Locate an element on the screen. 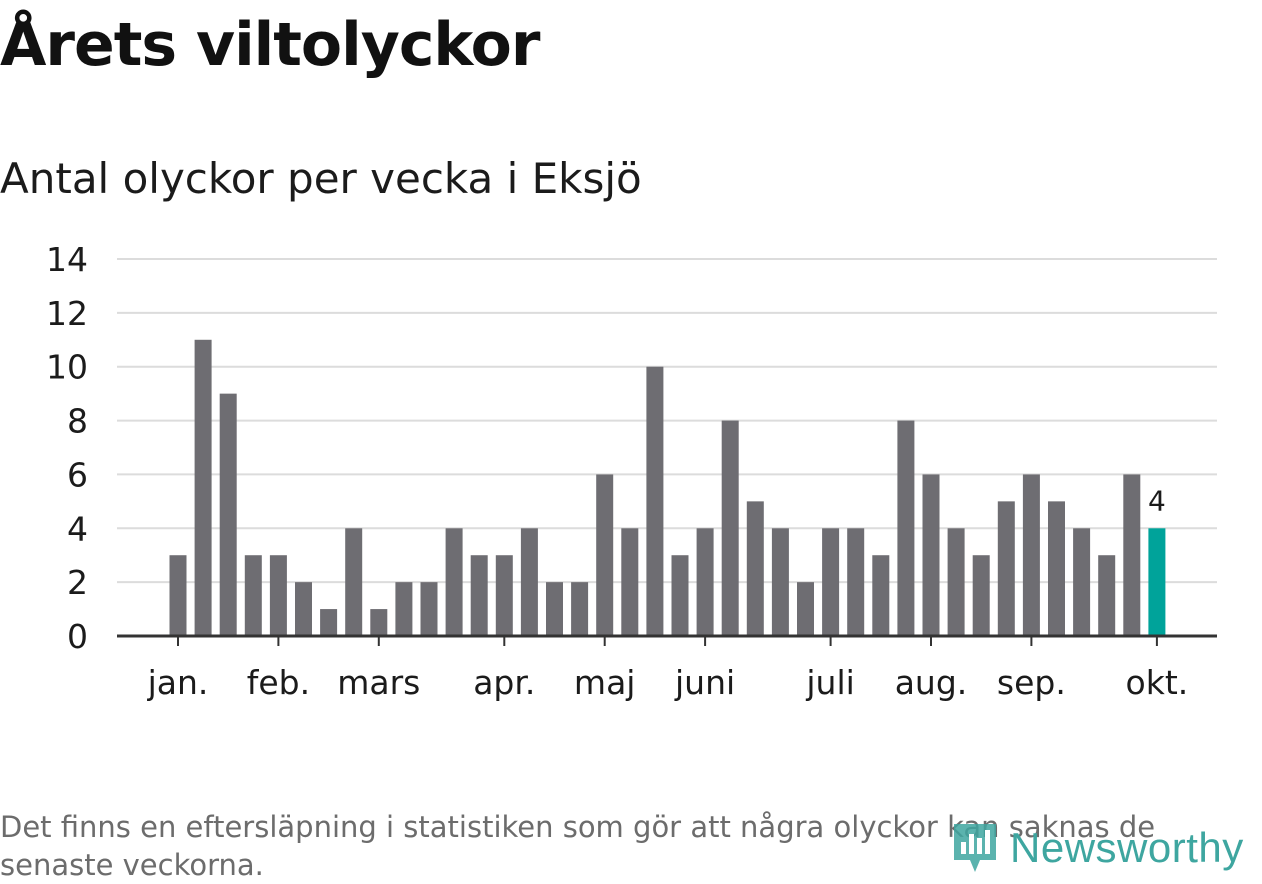 The height and width of the screenshot is (884, 1262). chart-title: Årets viltolyckor is located at coordinates (270, 45).